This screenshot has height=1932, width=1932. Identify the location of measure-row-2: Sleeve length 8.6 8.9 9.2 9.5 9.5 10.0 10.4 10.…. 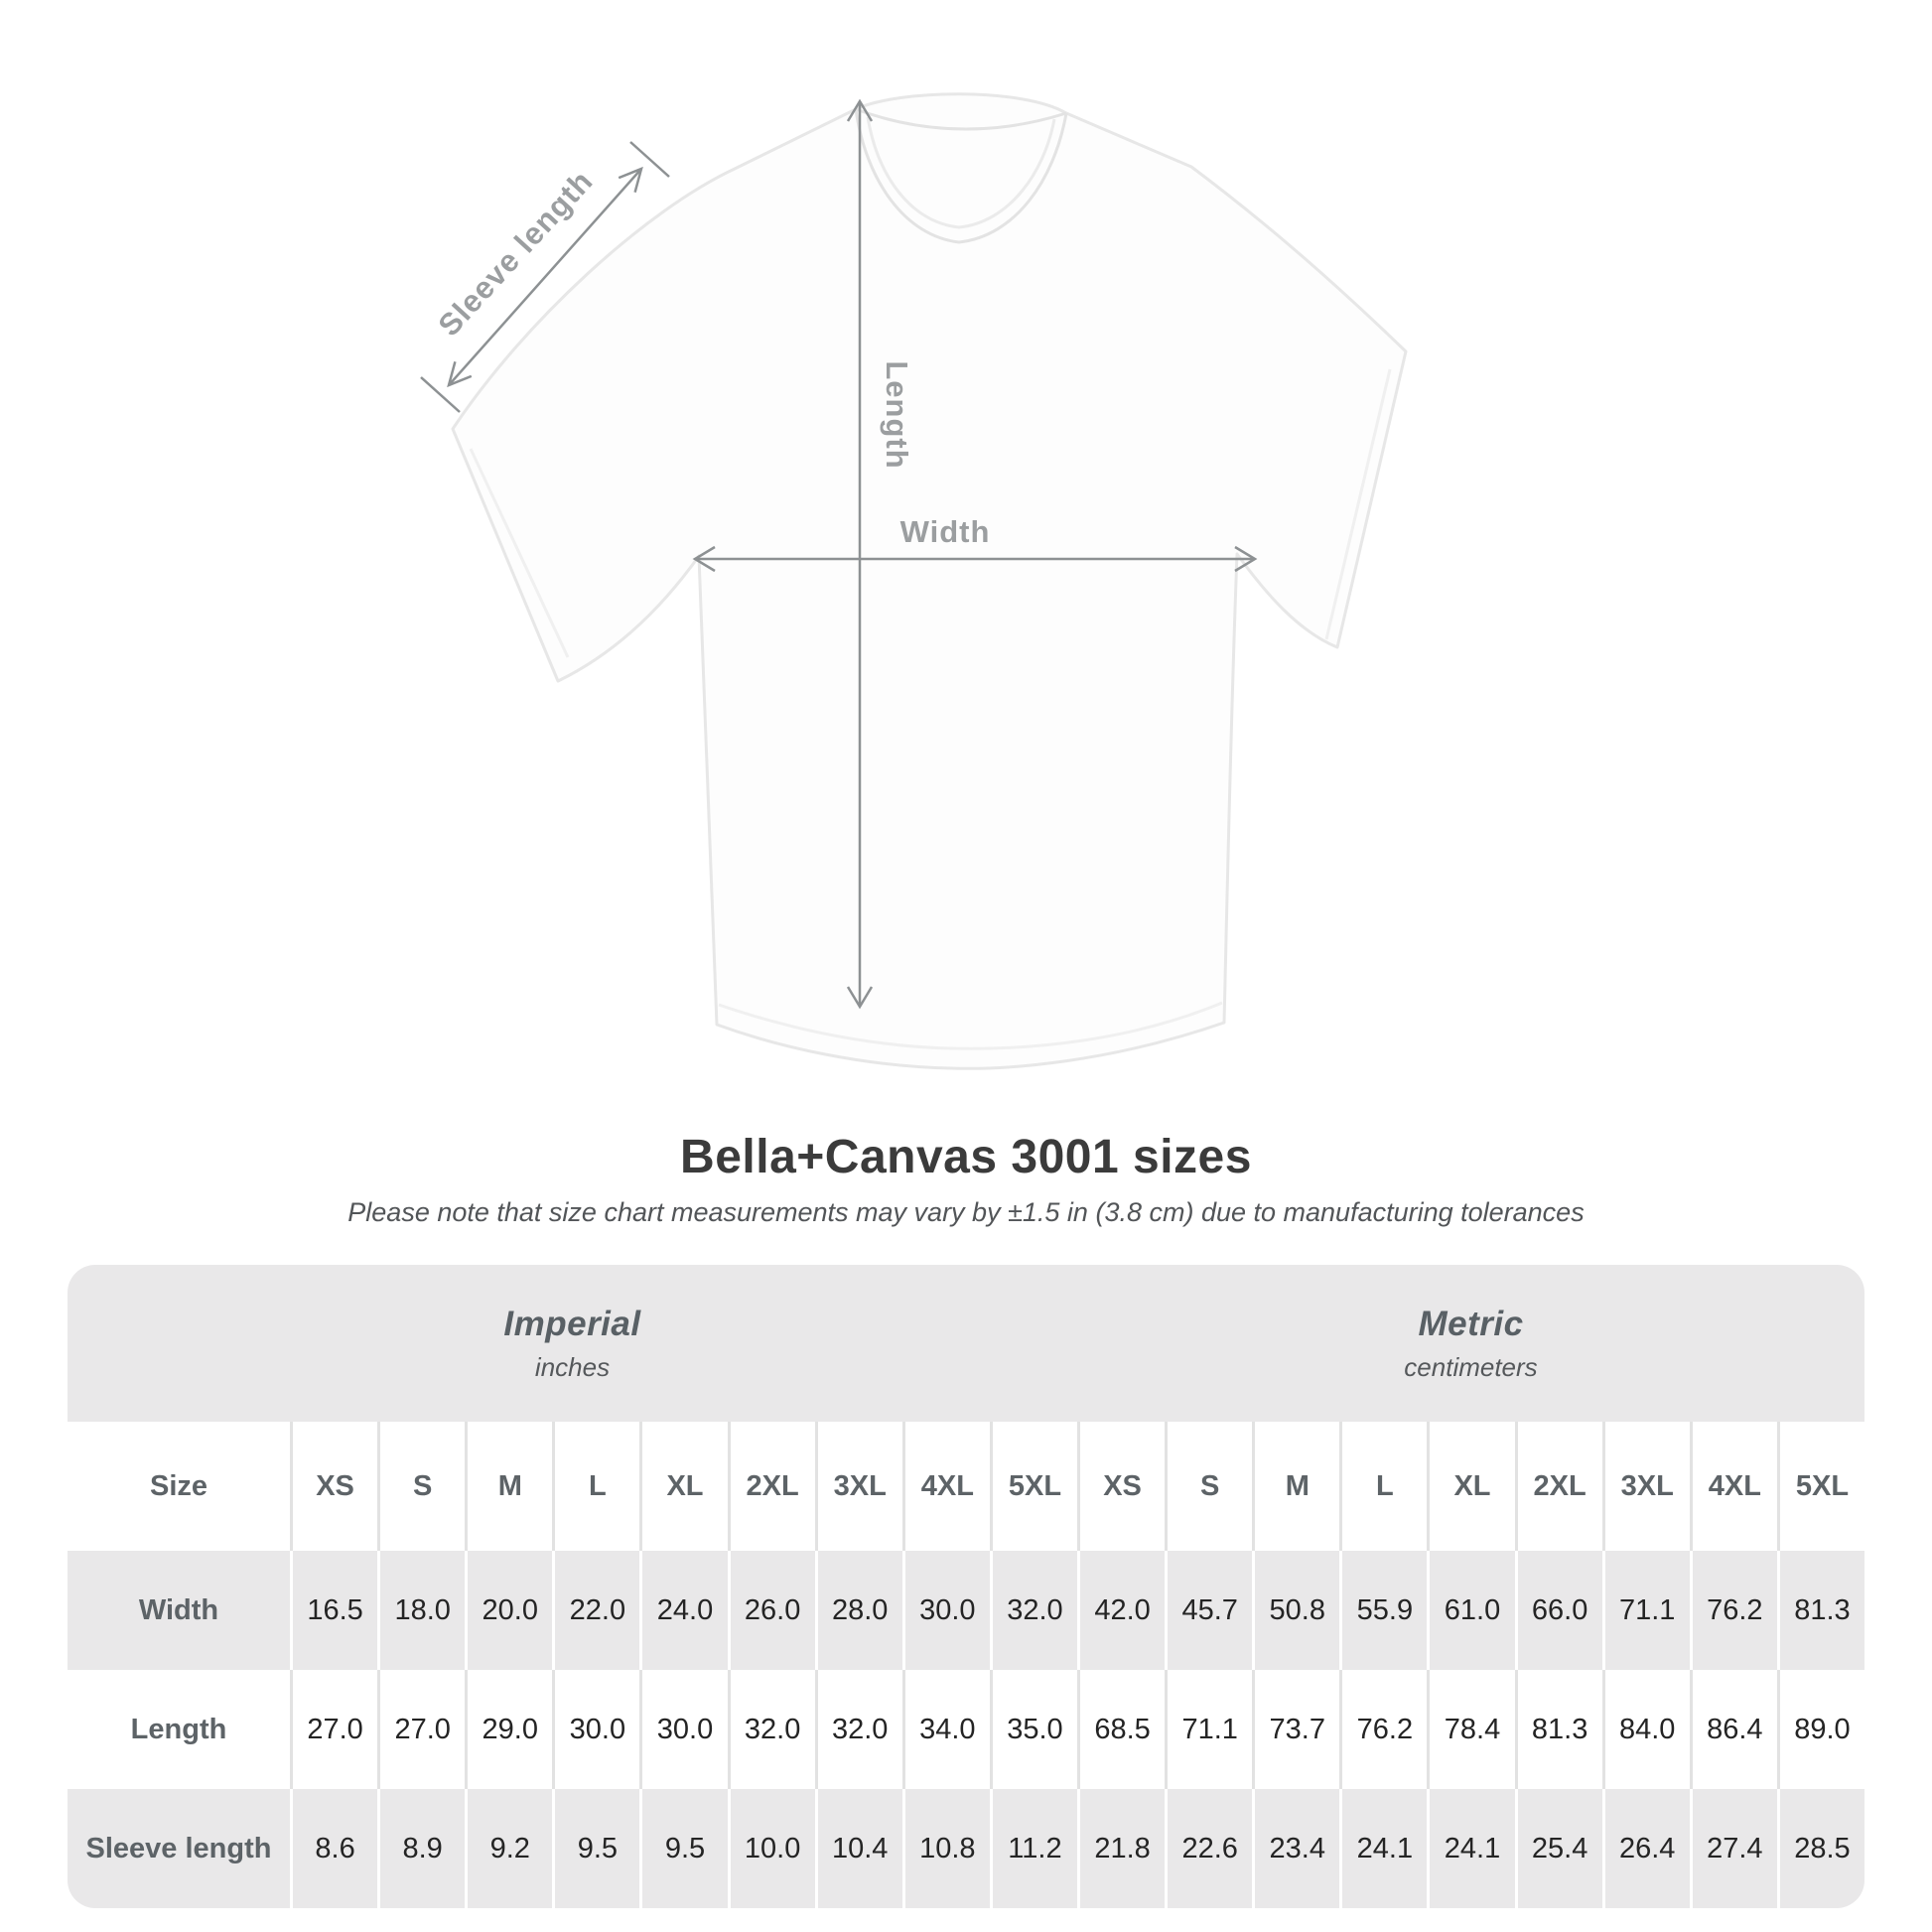
(966, 1849).